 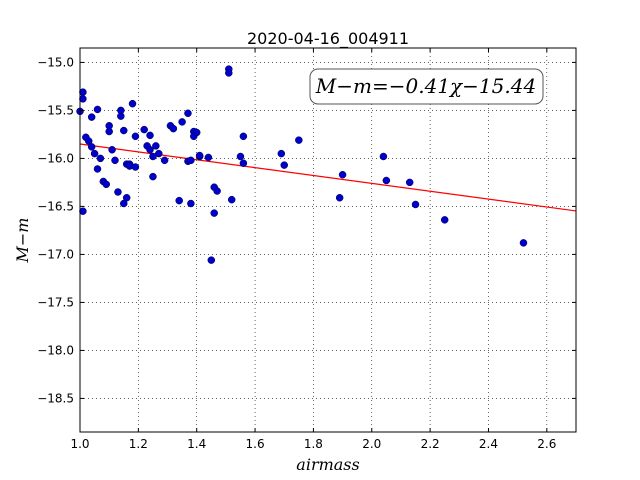 I want to click on fit-annotation: M−m=−0.41χ−15.44, so click(x=426, y=86).